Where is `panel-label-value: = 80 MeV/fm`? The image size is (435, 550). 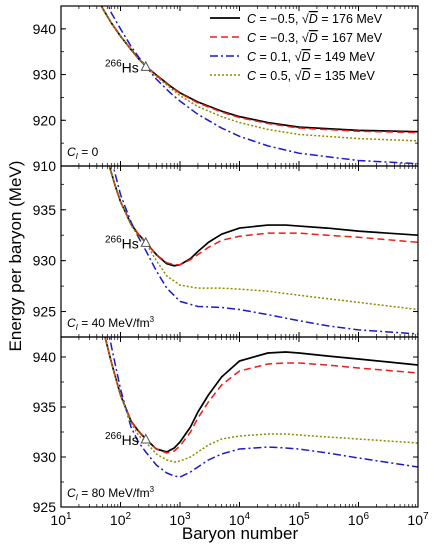
panel-label-value: = 80 MeV/fm is located at coordinates (114, 493).